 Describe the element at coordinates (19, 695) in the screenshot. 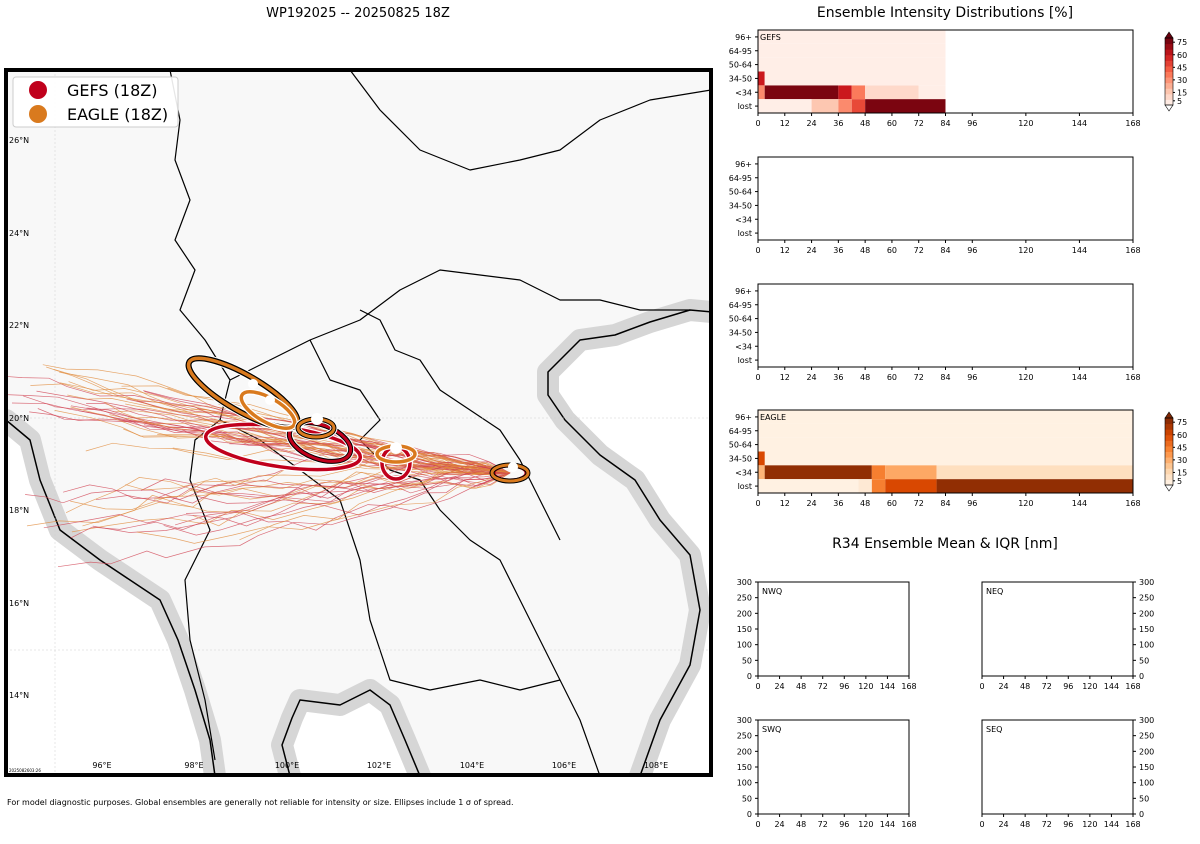

I see `lat-label: 14°N` at that location.